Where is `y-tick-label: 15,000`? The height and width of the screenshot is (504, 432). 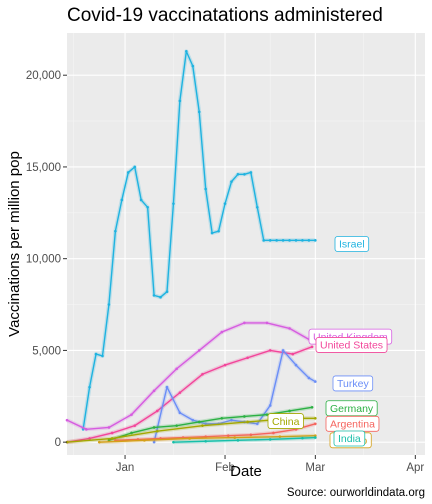
y-tick-label: 15,000 is located at coordinates (43, 168).